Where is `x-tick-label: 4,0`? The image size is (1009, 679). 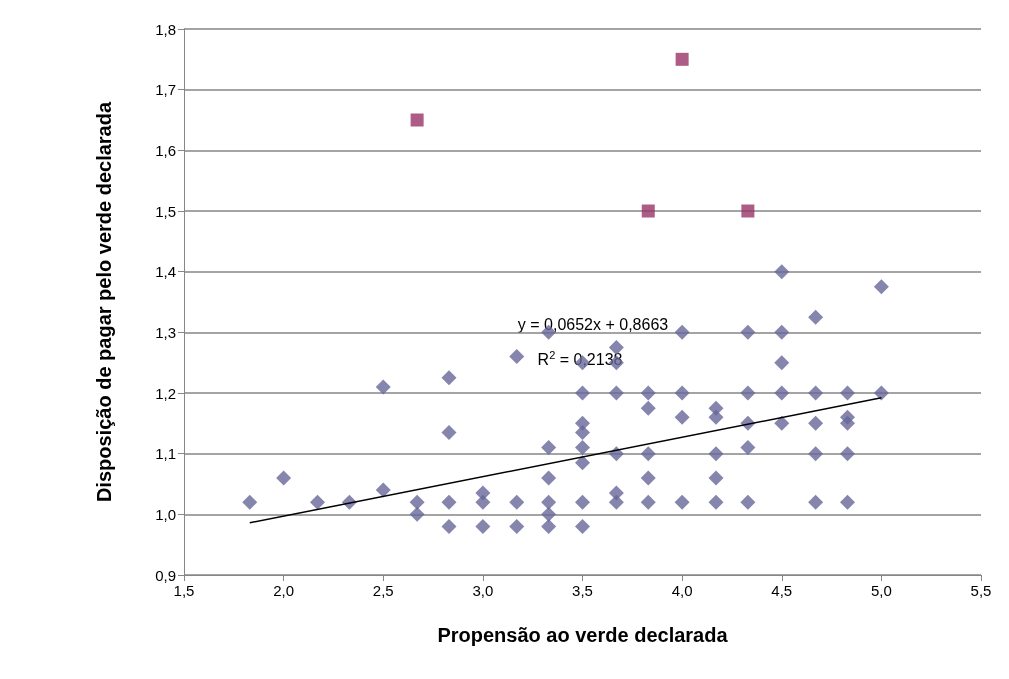
x-tick-label: 4,0 is located at coordinates (682, 590).